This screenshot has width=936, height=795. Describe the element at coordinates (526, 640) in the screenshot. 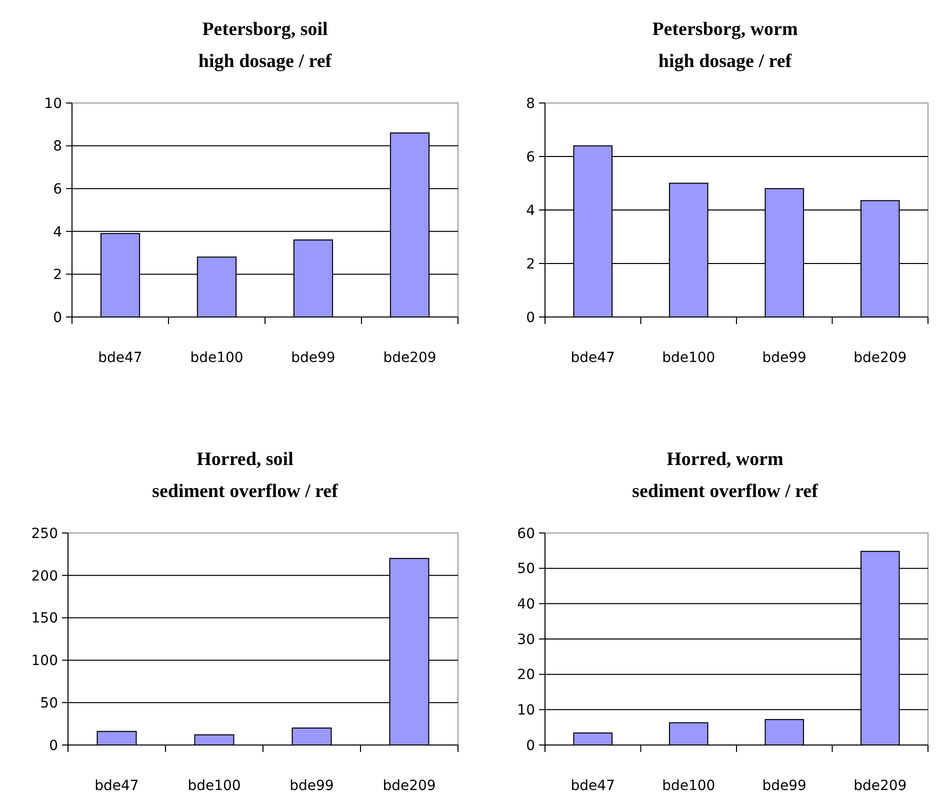

I see `y-tick-label: 30` at that location.